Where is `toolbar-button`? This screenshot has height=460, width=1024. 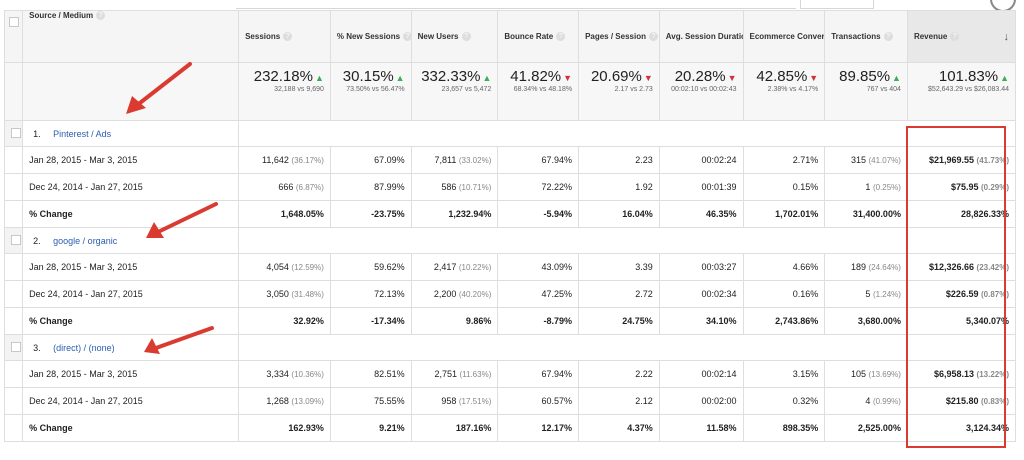 toolbar-button is located at coordinates (837, 4).